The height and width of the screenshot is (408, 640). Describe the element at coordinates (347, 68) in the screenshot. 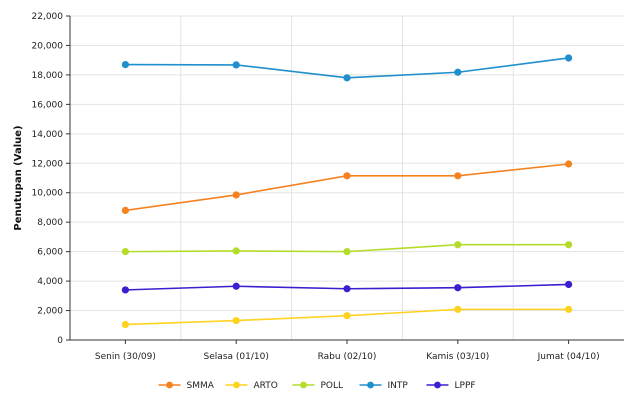

I see `series-intp` at that location.